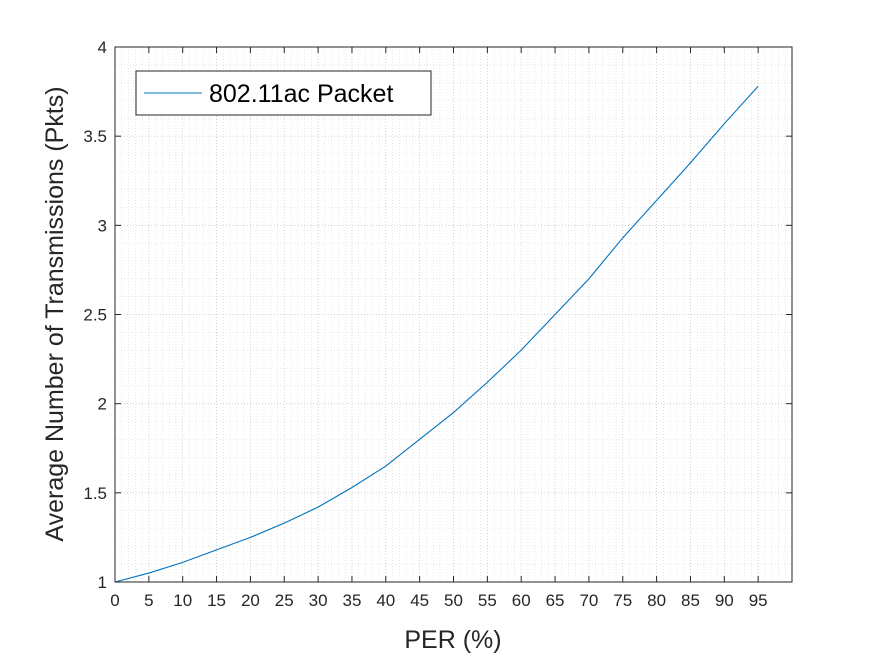  I want to click on x-tick-label: 30, so click(318, 600).